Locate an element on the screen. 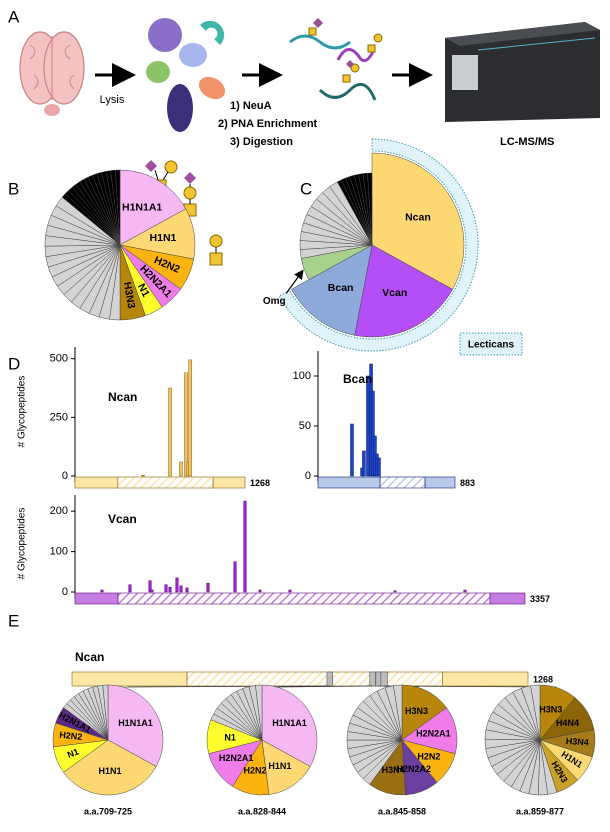  slice-label: H4N4 is located at coordinates (567, 723).